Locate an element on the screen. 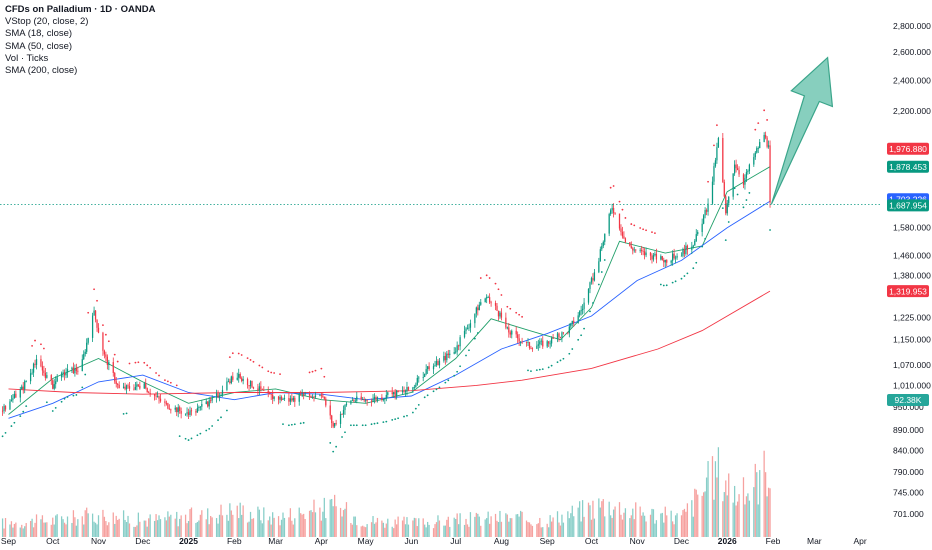 The image size is (932, 550). x-tick-label: Jun is located at coordinates (412, 541).